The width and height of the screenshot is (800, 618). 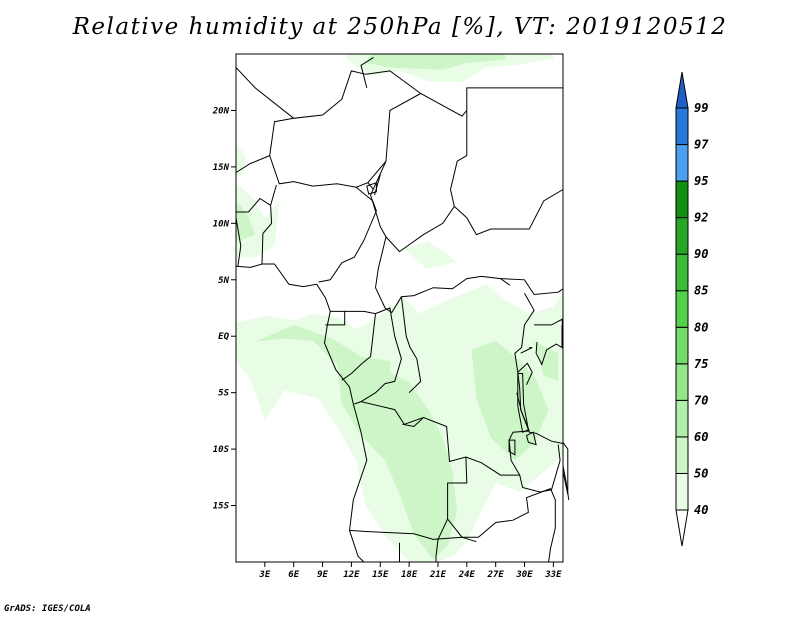 What do you see at coordinates (553, 575) in the screenshot?
I see `x-tick-label: 33E` at bounding box center [553, 575].